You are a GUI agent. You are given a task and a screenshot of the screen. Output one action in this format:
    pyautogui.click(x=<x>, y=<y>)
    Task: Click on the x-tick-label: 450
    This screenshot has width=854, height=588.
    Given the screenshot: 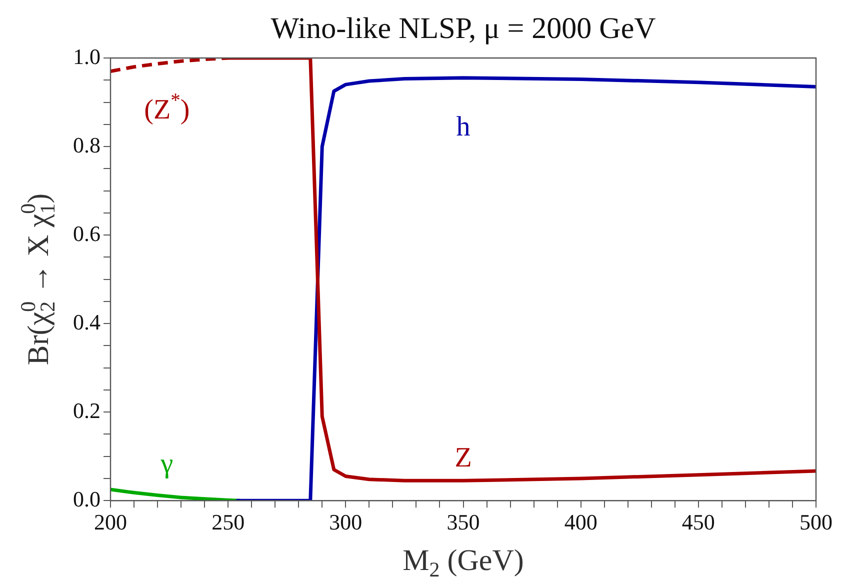 What is the action you would take?
    pyautogui.click(x=698, y=522)
    